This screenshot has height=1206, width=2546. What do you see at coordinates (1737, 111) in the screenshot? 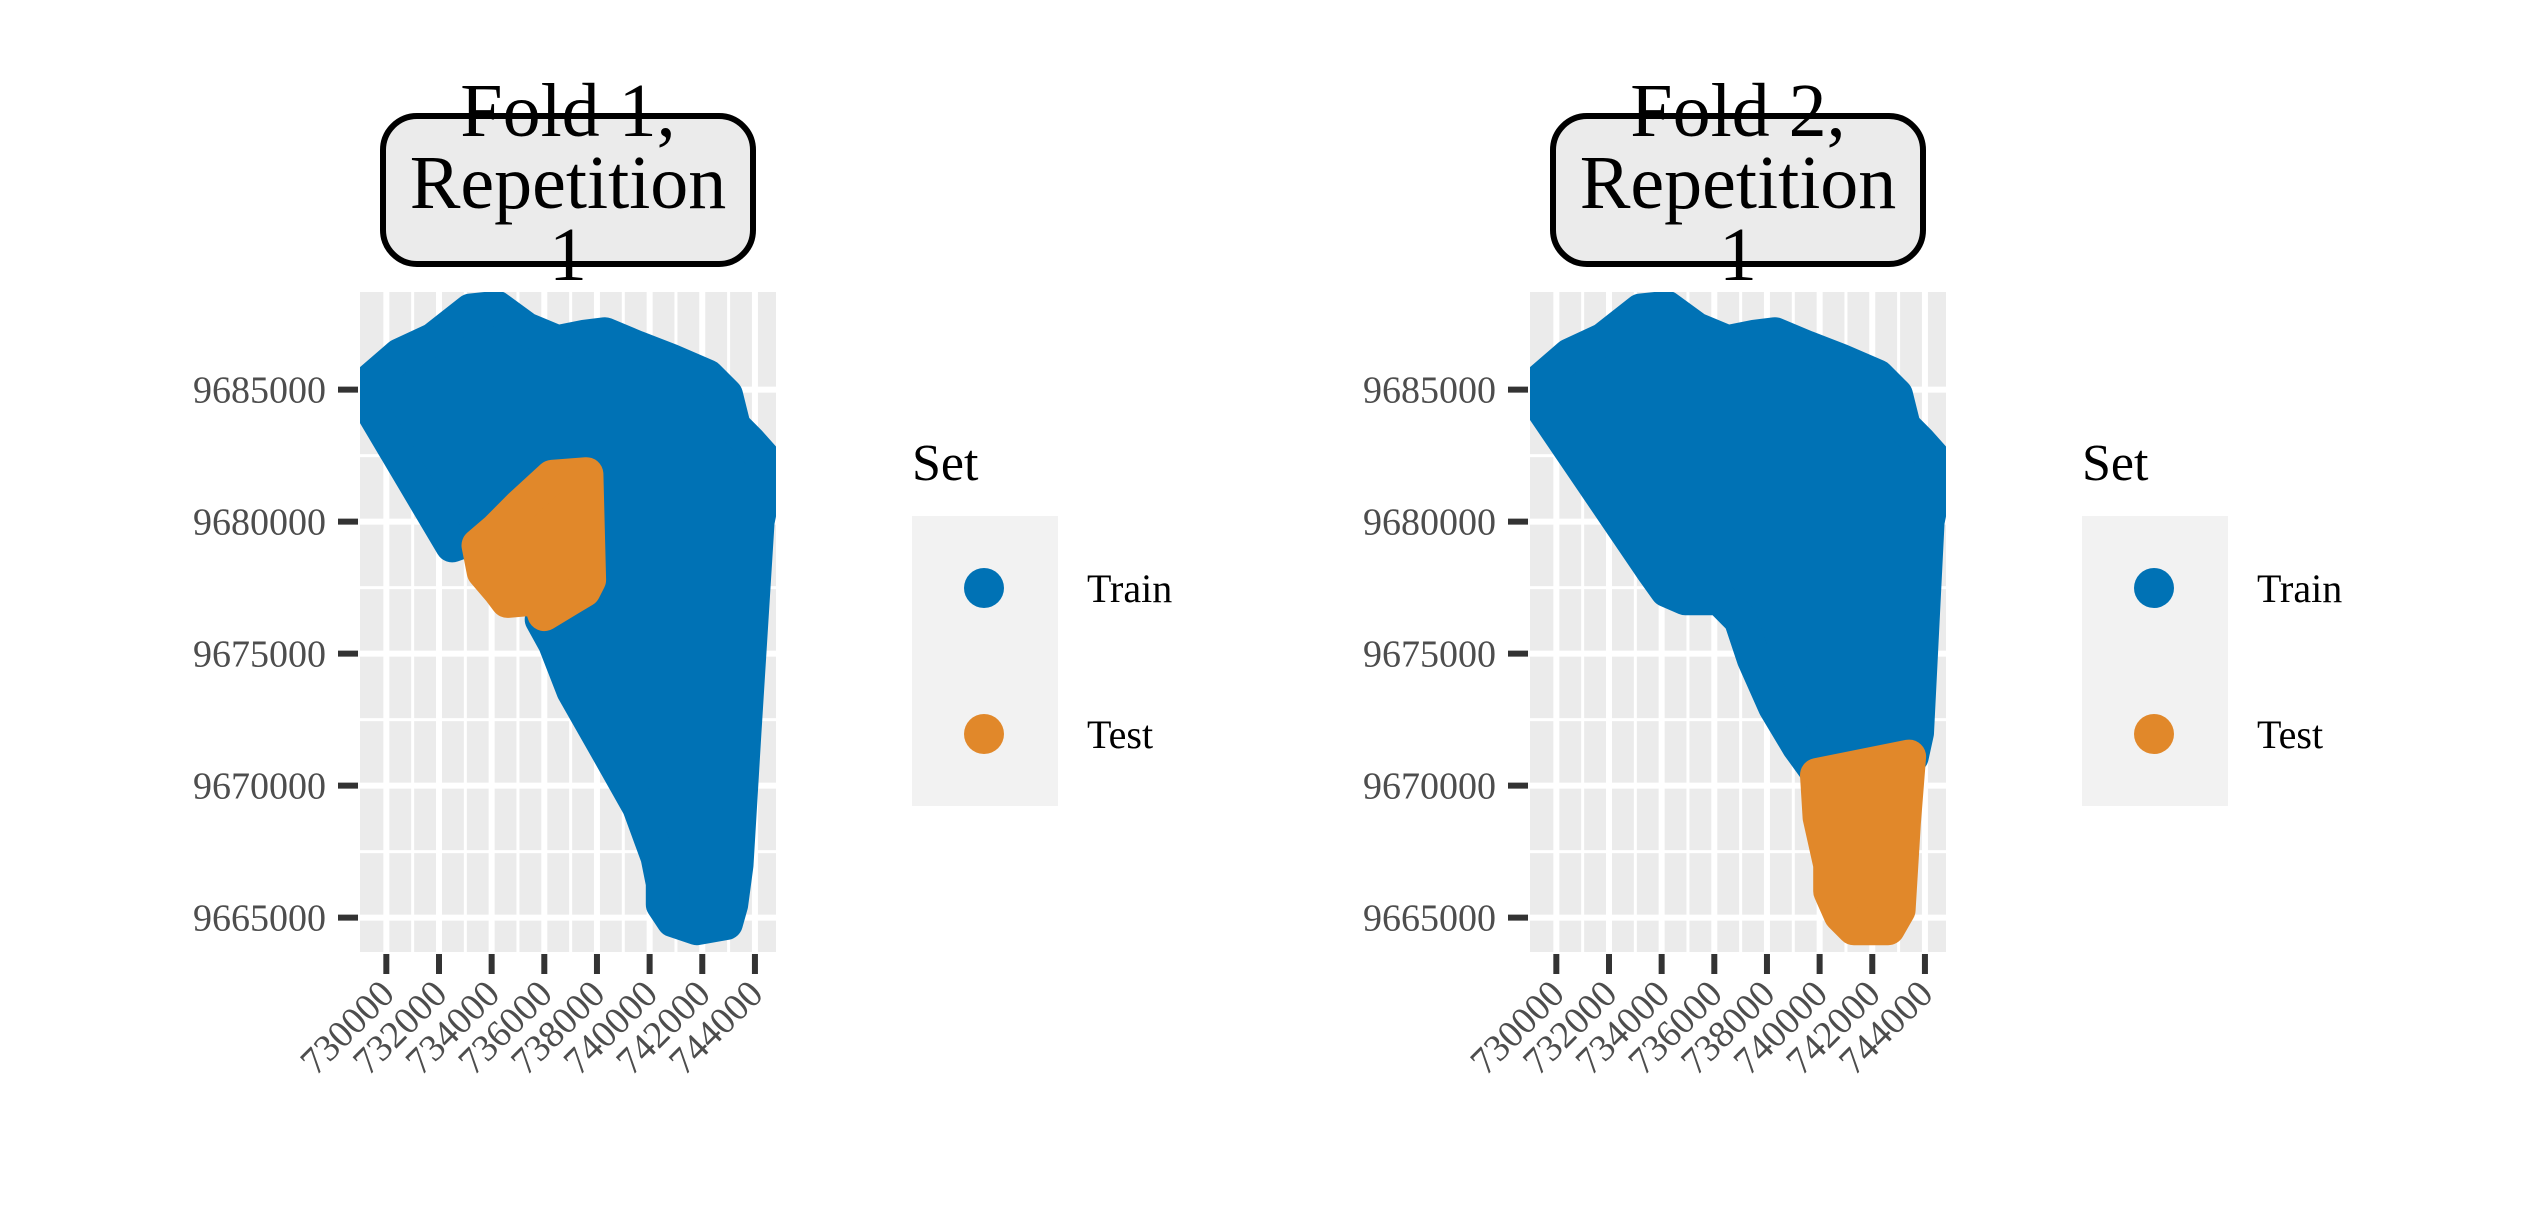
I see `facet-strip-title-line: Fold 2,` at bounding box center [1737, 111].